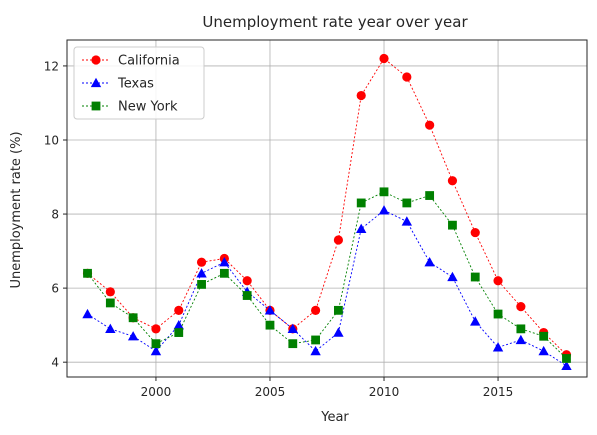 The image size is (597, 435). Describe the element at coordinates (334, 417) in the screenshot. I see `x-axis-label: Year` at that location.